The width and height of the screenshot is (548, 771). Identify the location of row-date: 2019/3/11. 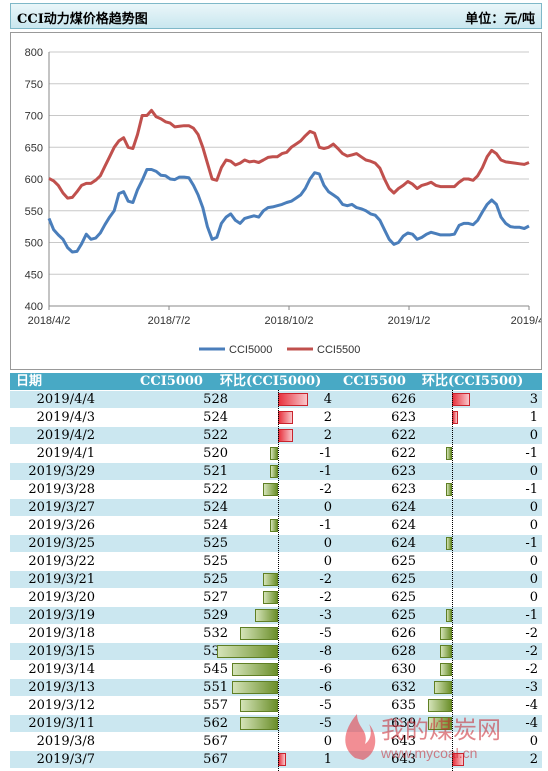
(61, 723).